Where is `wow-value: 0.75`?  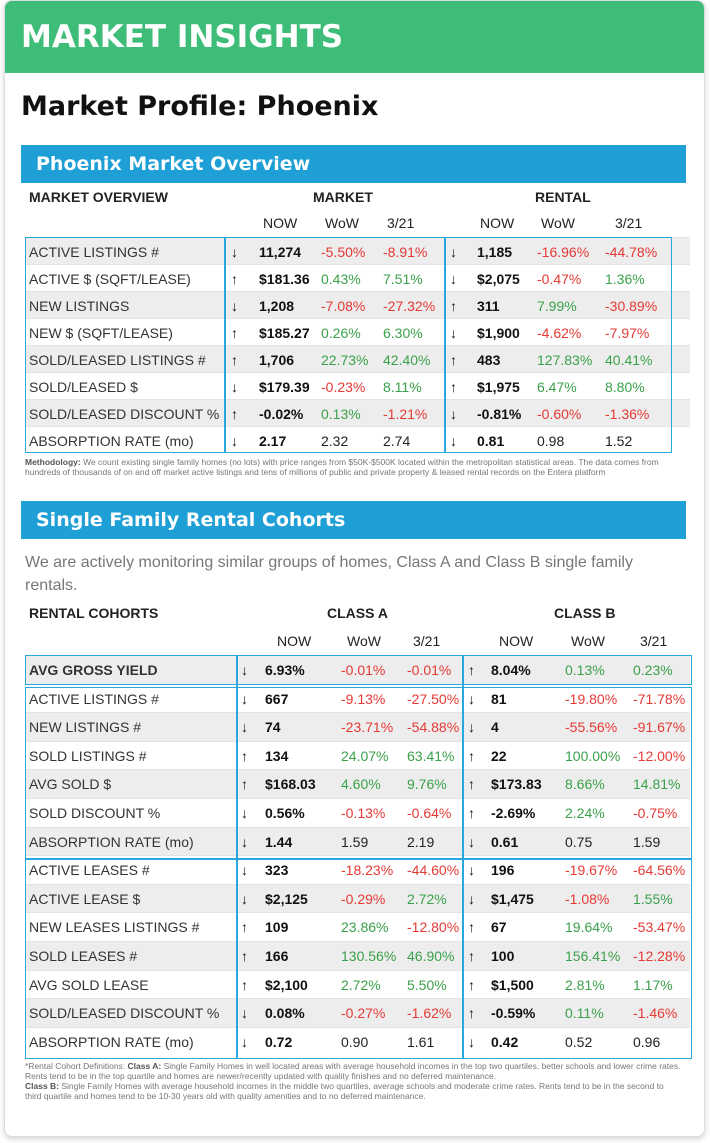
wow-value: 0.75 is located at coordinates (579, 841).